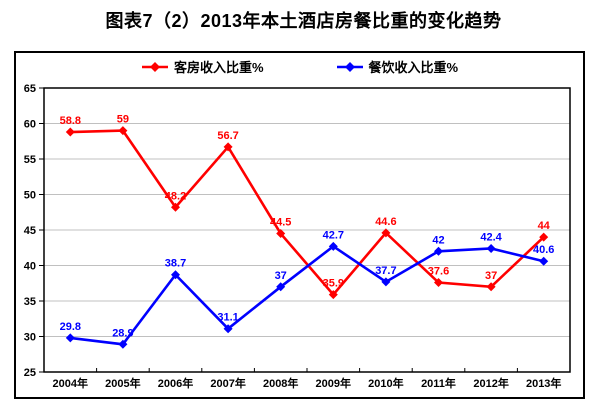 The width and height of the screenshot is (607, 413). What do you see at coordinates (333, 235) in the screenshot?
I see `data-label: 42.7` at bounding box center [333, 235].